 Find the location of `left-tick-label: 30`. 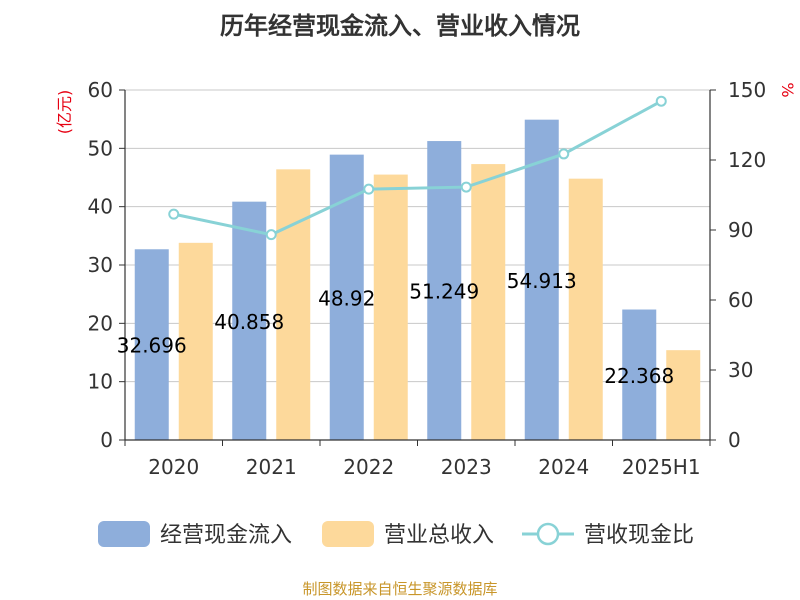

left-tick-label: 30 is located at coordinates (100, 265).